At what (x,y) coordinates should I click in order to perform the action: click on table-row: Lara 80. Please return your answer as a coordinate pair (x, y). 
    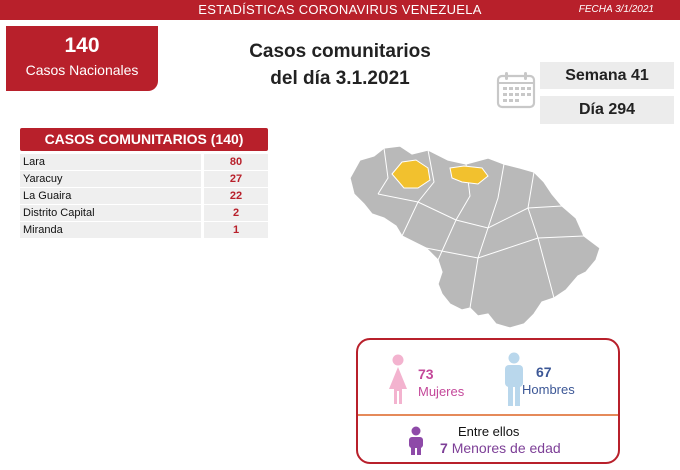
    Looking at the image, I should click on (144, 162).